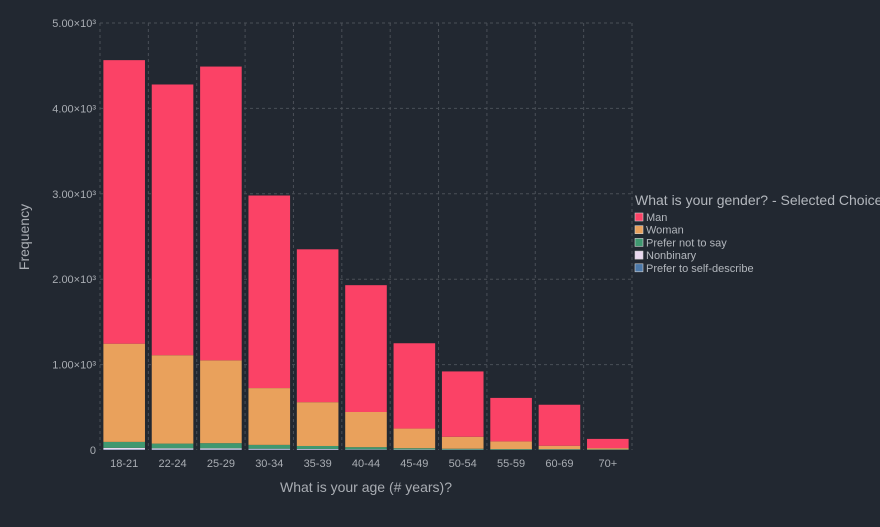  What do you see at coordinates (463, 464) in the screenshot?
I see `x-tick-label: 50-54` at bounding box center [463, 464].